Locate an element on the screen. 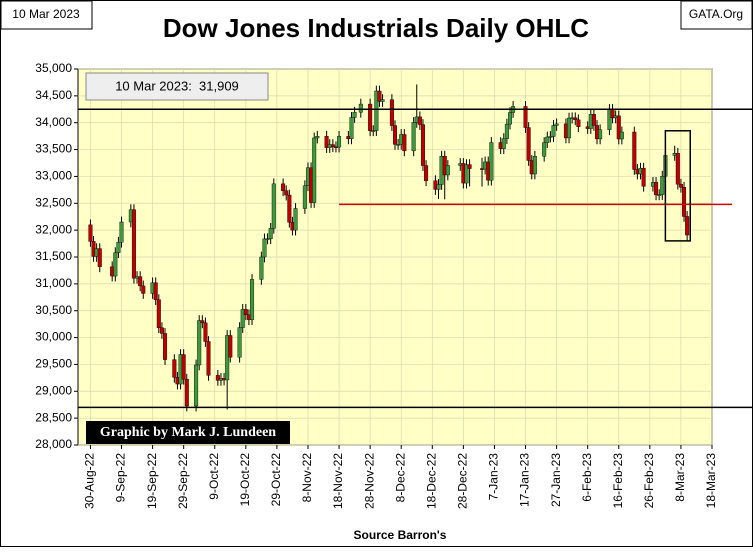  chart-title: Dow Jones Industrials Daily OHLC is located at coordinates (376, 28).